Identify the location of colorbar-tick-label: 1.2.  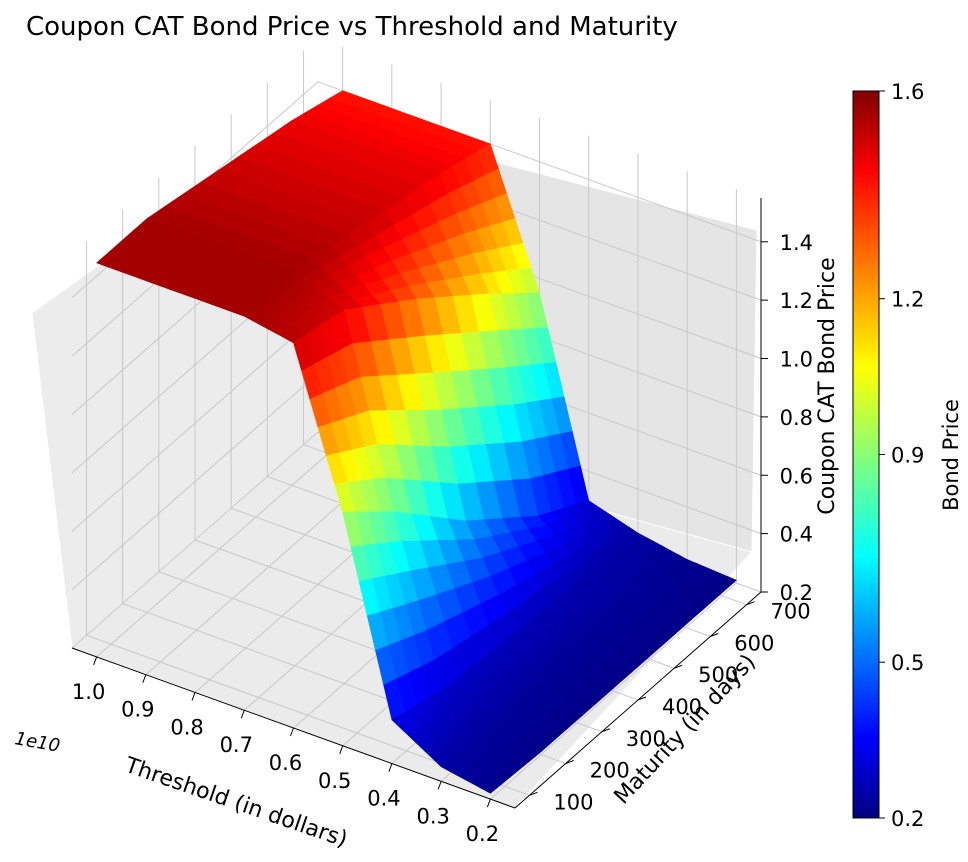
(907, 300).